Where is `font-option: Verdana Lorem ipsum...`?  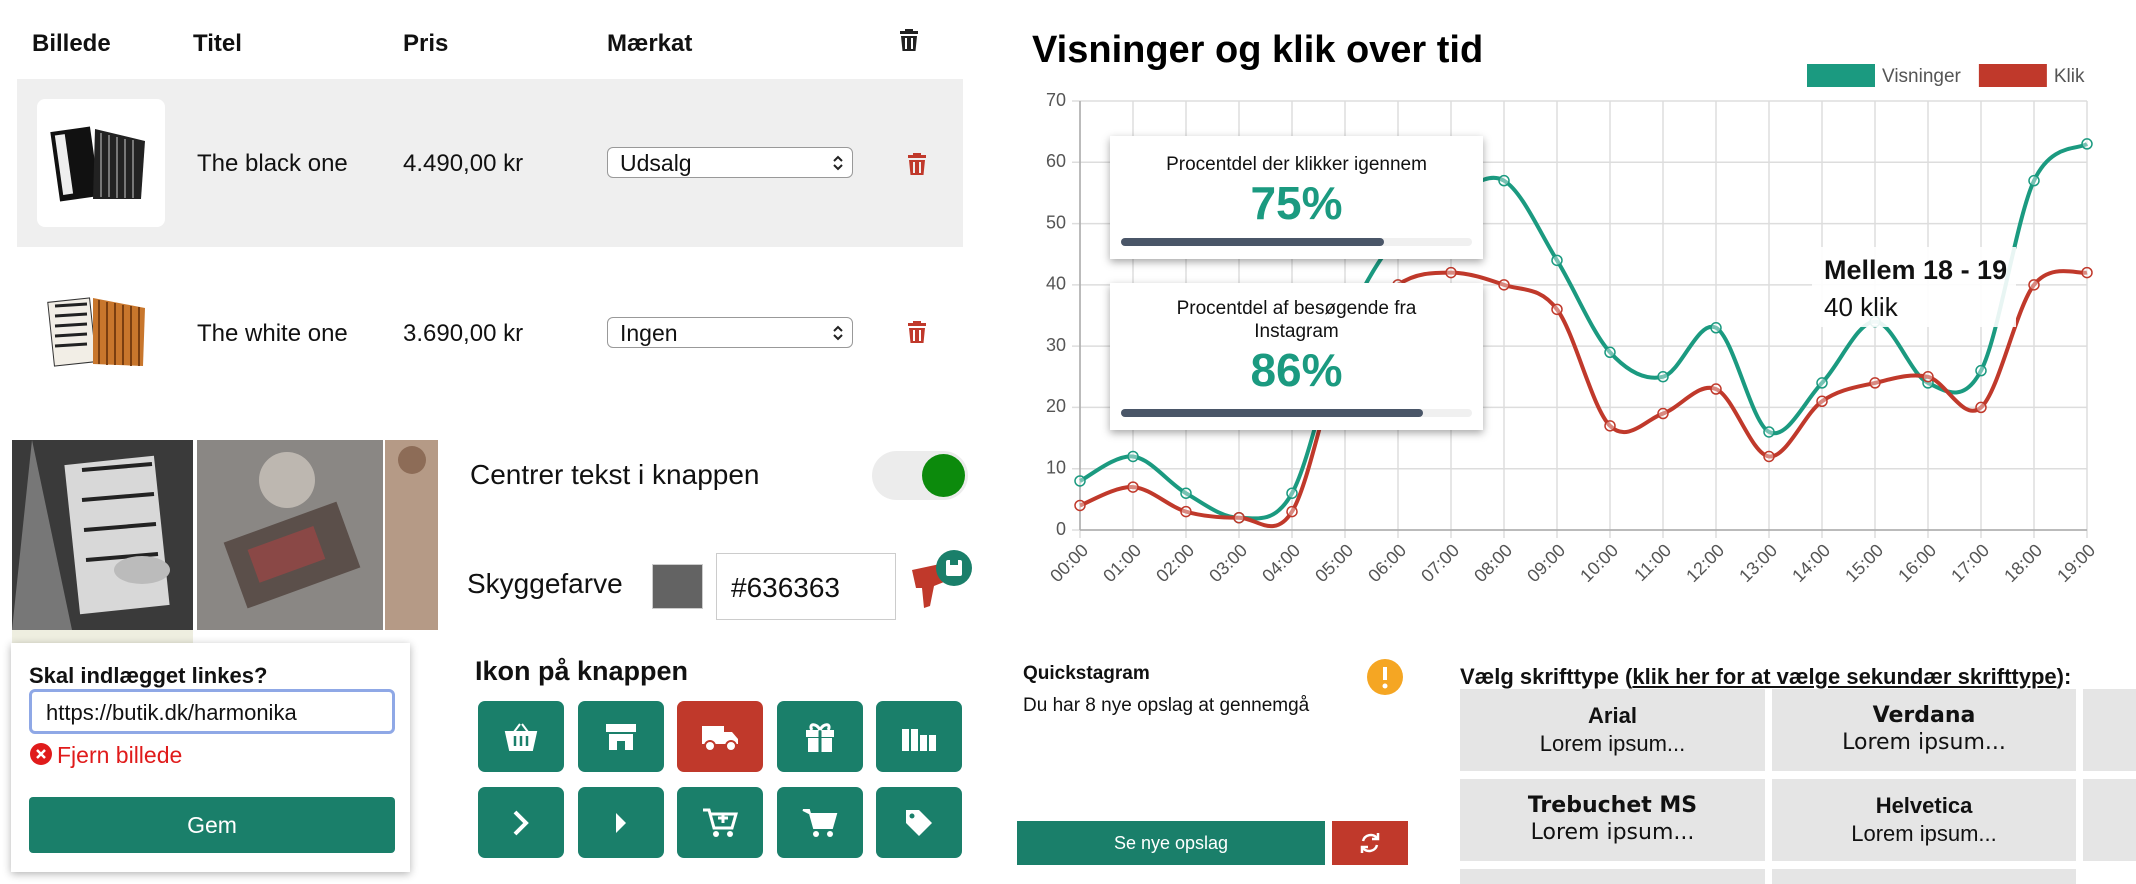
font-option: Verdana Lorem ipsum... is located at coordinates (1924, 730).